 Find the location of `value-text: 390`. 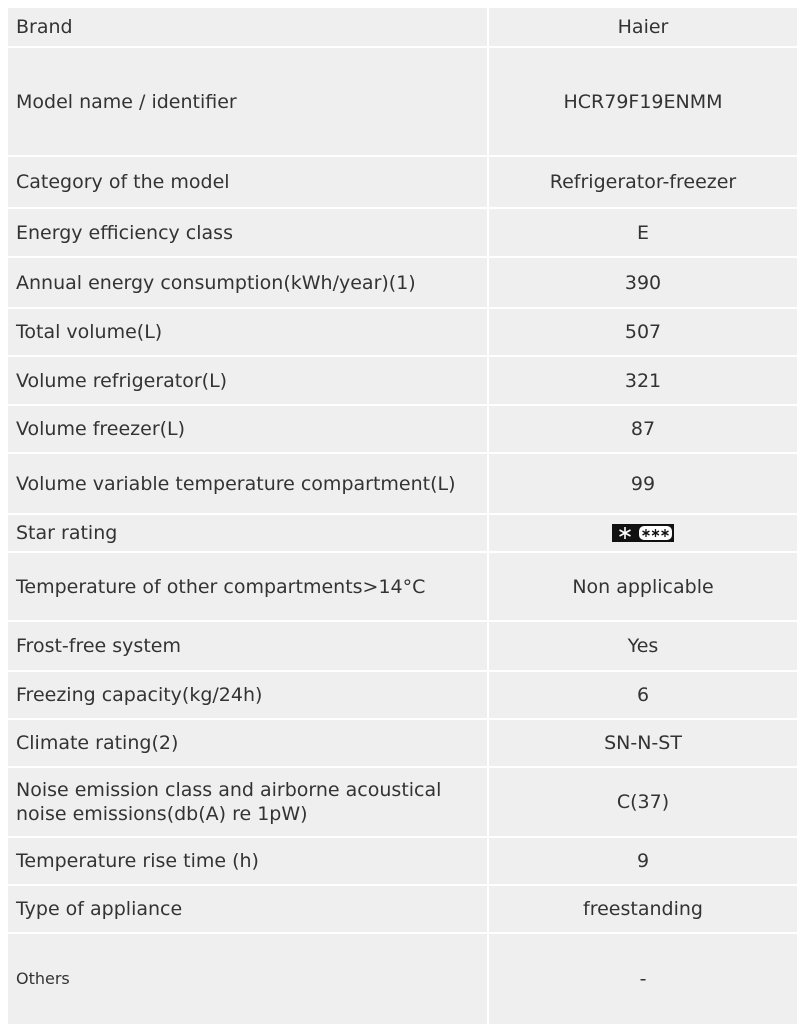

value-text: 390 is located at coordinates (643, 282).